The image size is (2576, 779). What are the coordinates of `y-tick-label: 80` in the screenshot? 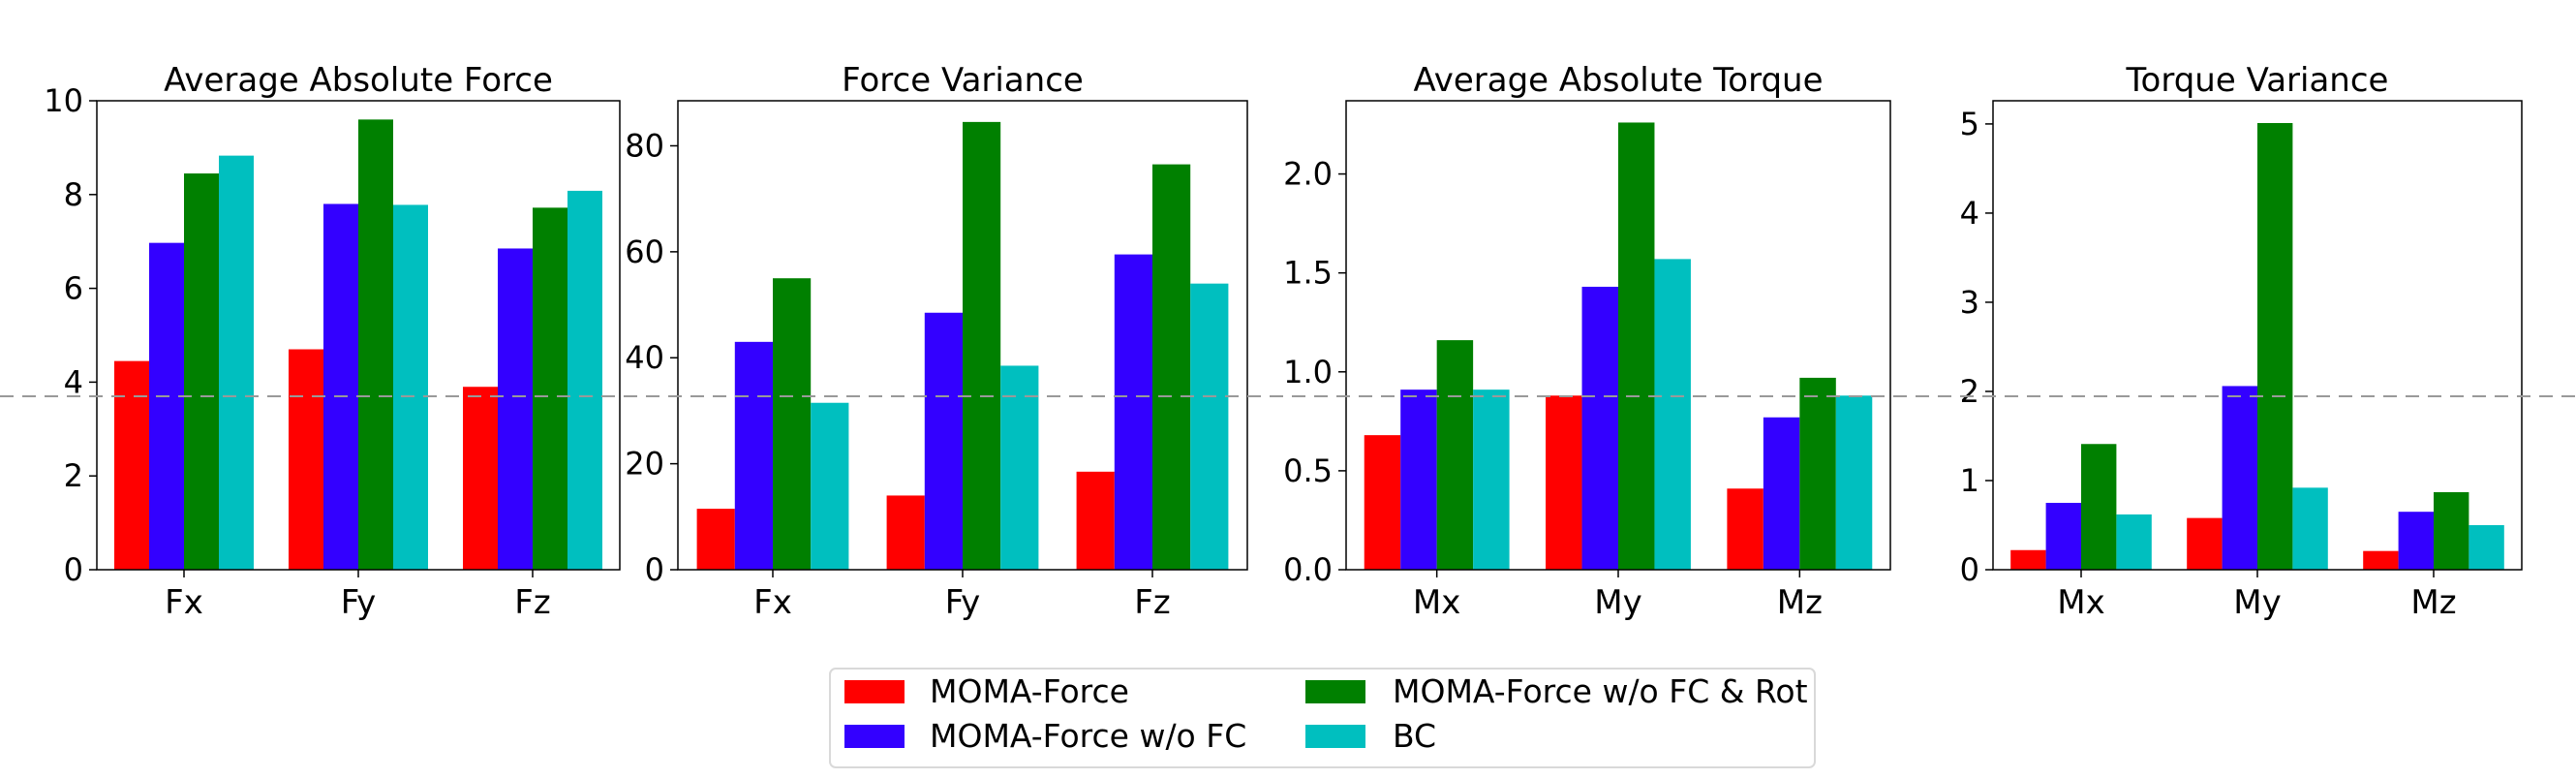 It's located at (644, 145).